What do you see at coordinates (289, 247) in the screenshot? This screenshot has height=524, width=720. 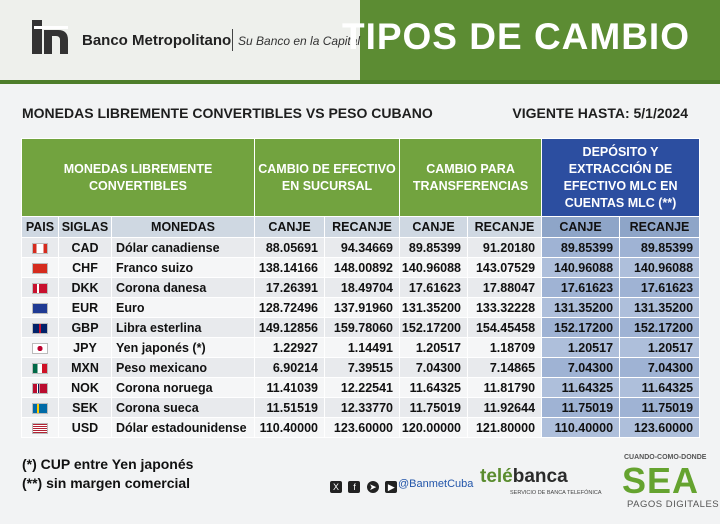 I see `cash-canje: 88.05691` at bounding box center [289, 247].